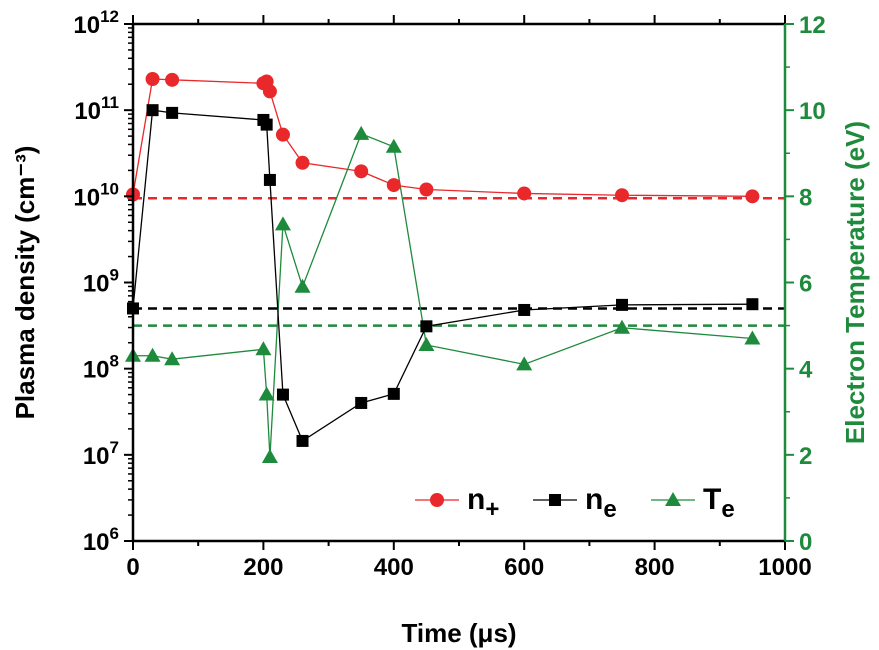 Image resolution: width=879 pixels, height=650 pixels. Describe the element at coordinates (805, 284) in the screenshot. I see `y-right-tick-label: 6` at that location.